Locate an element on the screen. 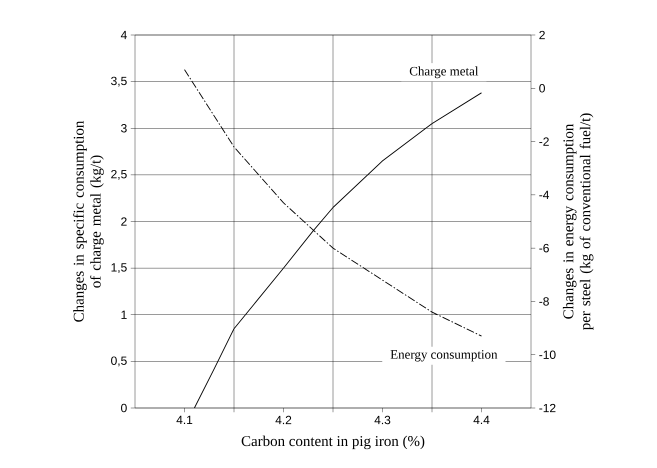  y2-tick-label: -8 is located at coordinates (544, 301).